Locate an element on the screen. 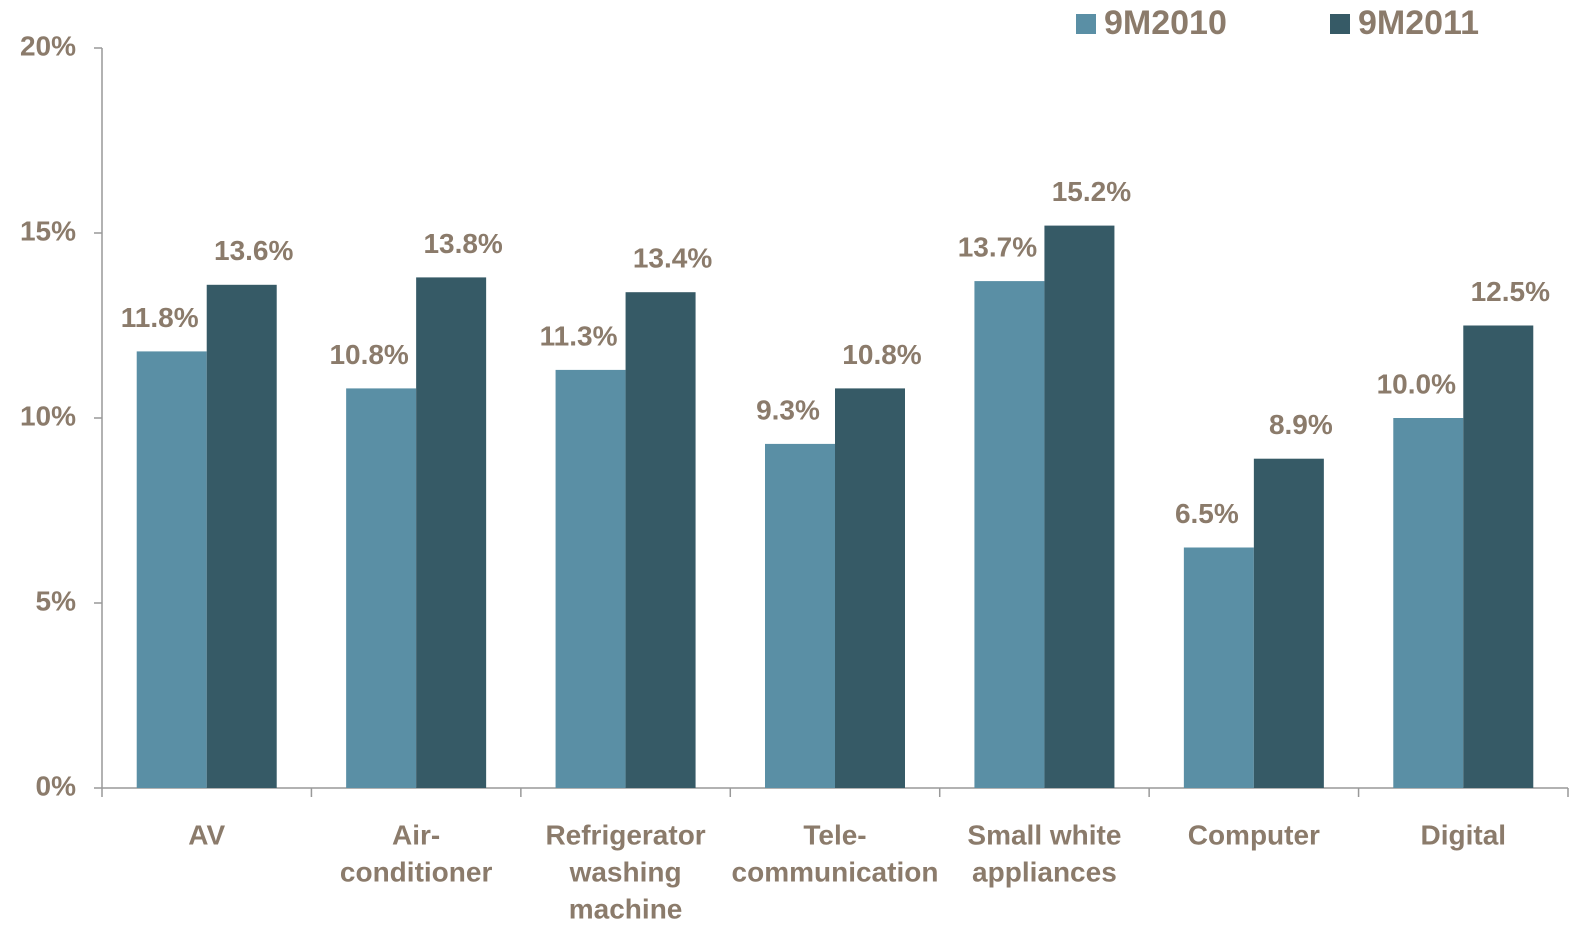  data-label: 11.8% is located at coordinates (160, 317).